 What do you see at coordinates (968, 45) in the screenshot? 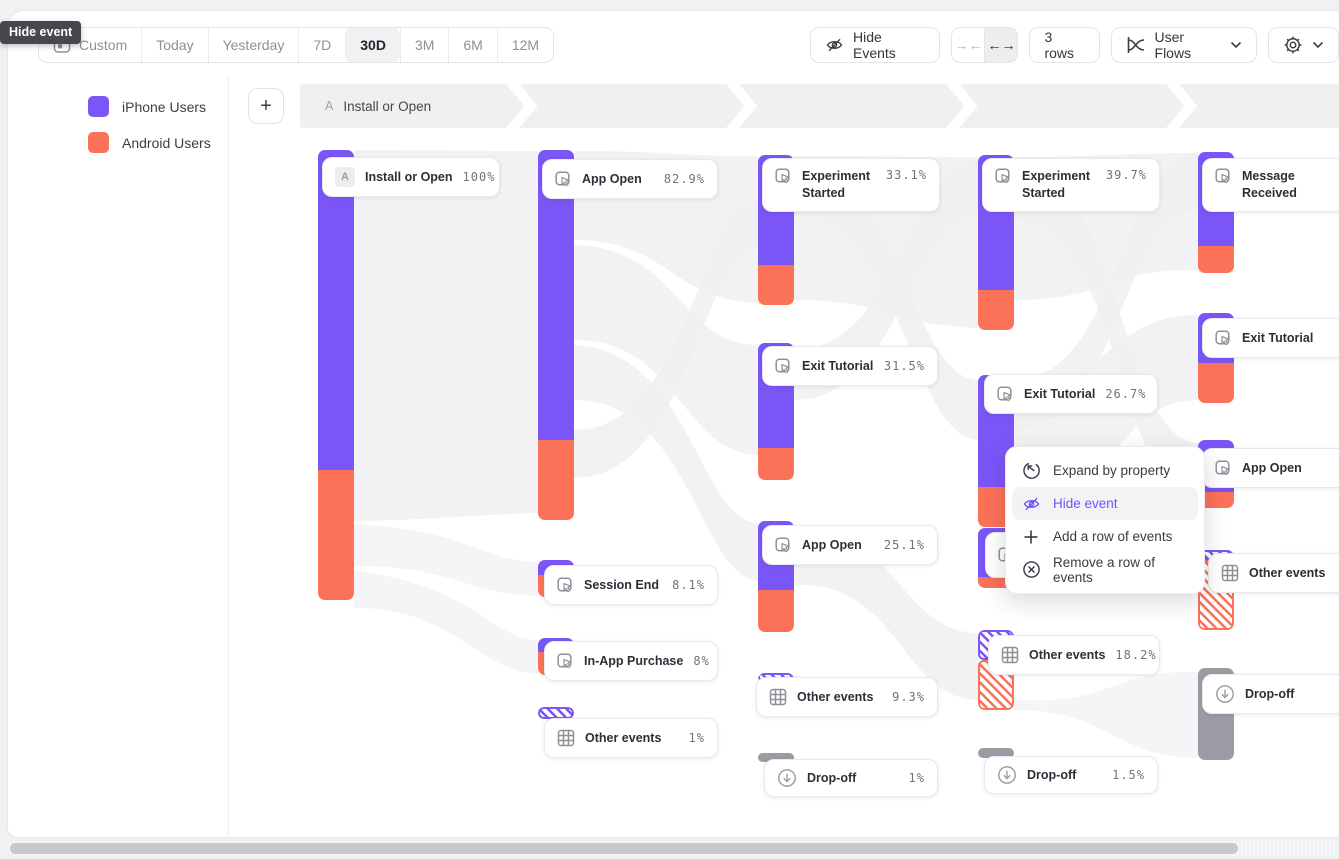
I see `collapse-columns-button: →←` at bounding box center [968, 45].